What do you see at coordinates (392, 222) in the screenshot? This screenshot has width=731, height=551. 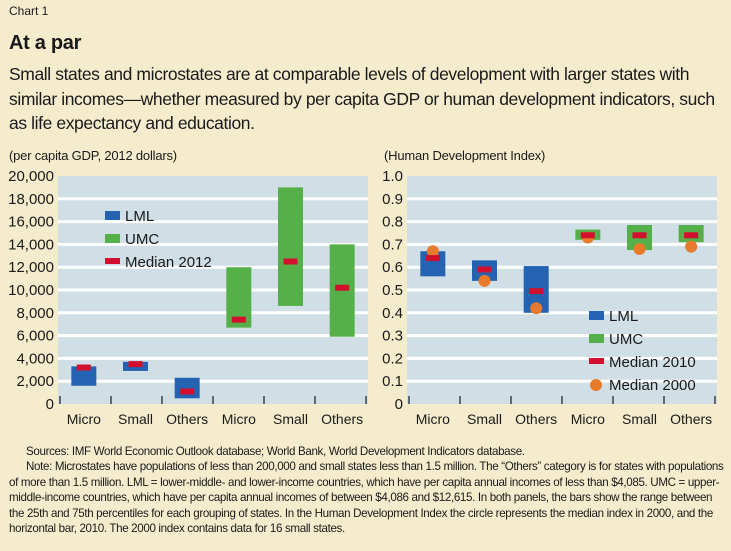 I see `y-tick-label: 0.8` at bounding box center [392, 222].